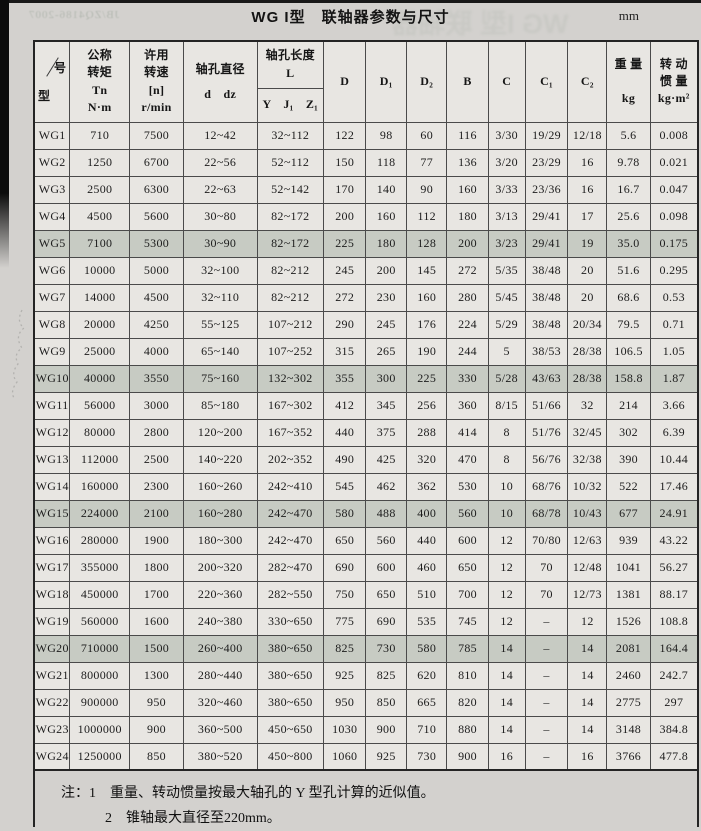 This screenshot has width=701, height=831. Describe the element at coordinates (674, 486) in the screenshot. I see `value-cell: 17.46` at that location.